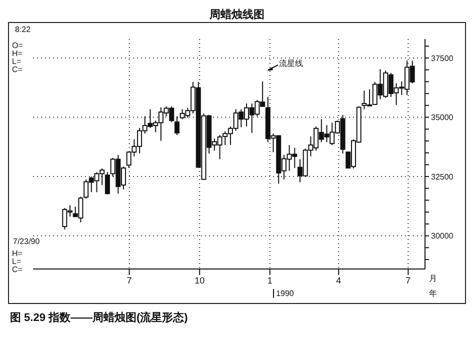 This screenshot has height=347, width=474. I want to click on x-tick-label: 4, so click(339, 280).